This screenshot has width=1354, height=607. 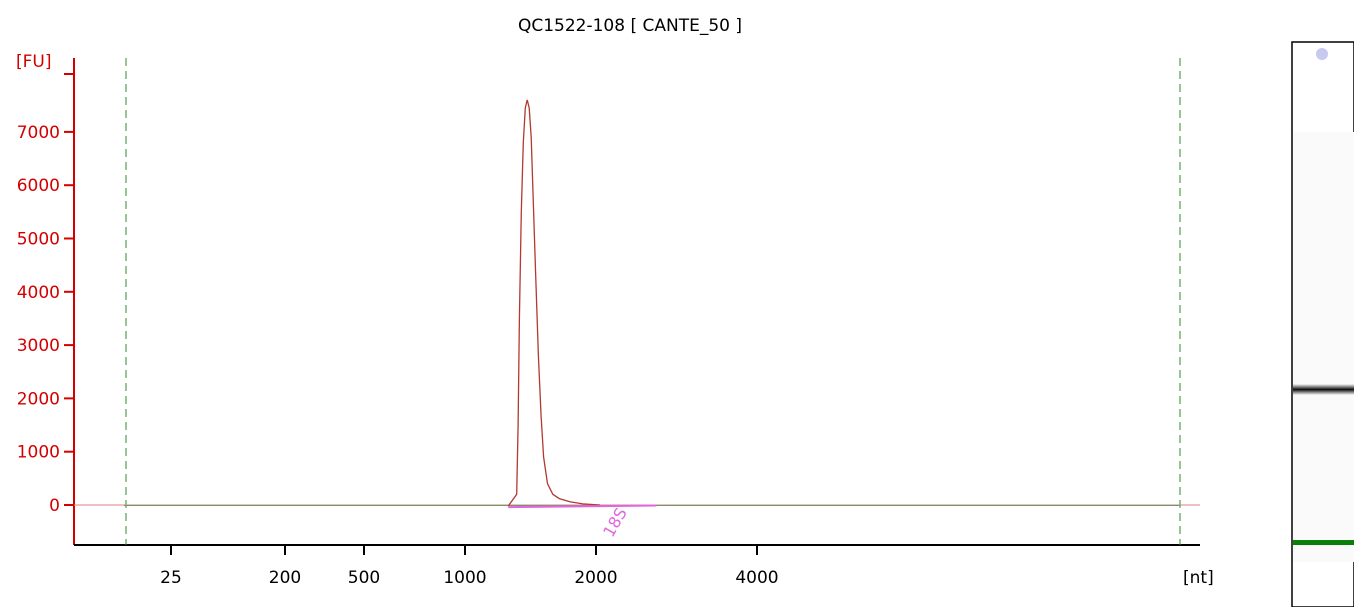 I want to click on y-tick-label: 1000, so click(x=38, y=453).